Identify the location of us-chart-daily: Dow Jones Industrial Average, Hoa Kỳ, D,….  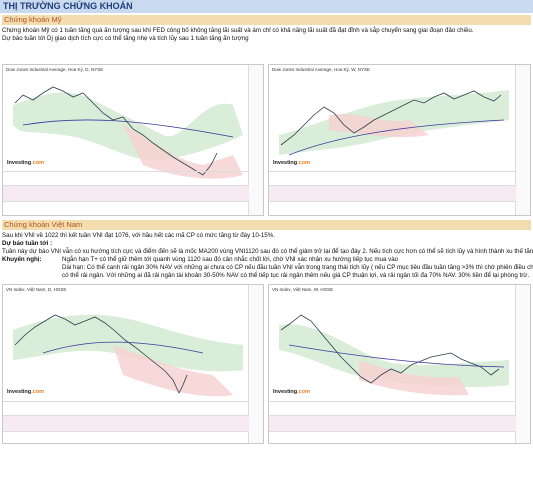
(133, 140).